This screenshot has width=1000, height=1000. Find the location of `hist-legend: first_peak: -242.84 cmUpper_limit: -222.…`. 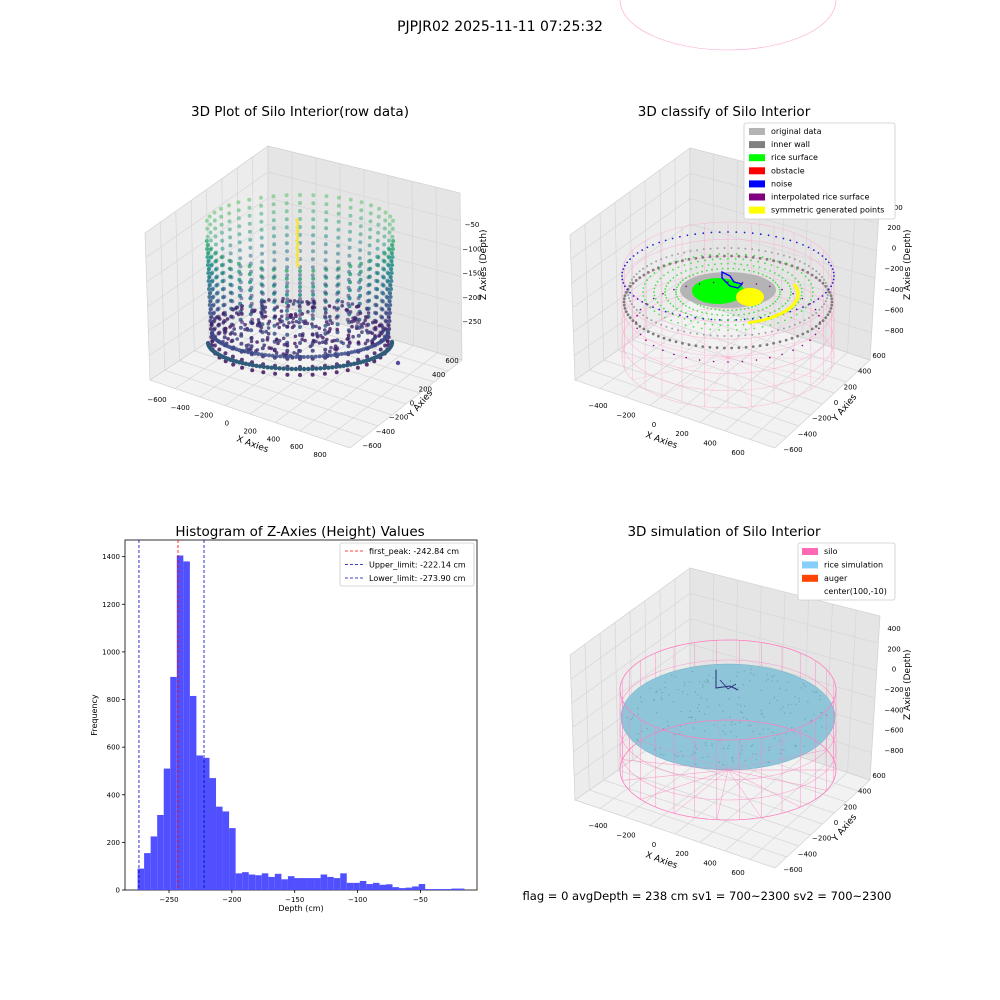

hist-legend: first_peak: -242.84 cmUpper_limit: -222.… is located at coordinates (407, 564).